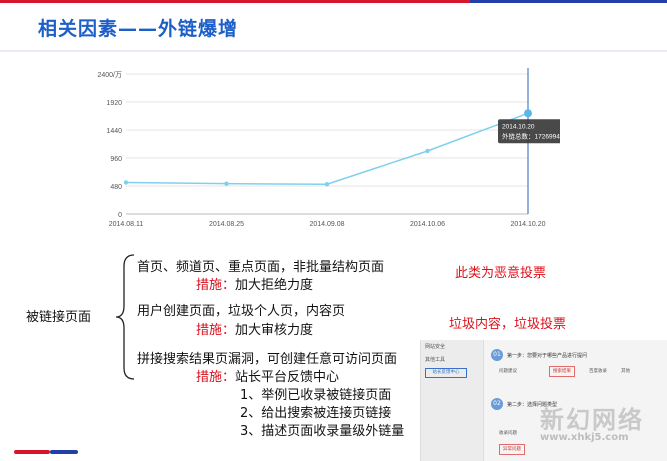 The width and height of the screenshot is (667, 461). Describe the element at coordinates (267, 359) in the screenshot. I see `group-3-line: 拼接搜索结果页漏洞，可创建任意可访问页面` at that location.